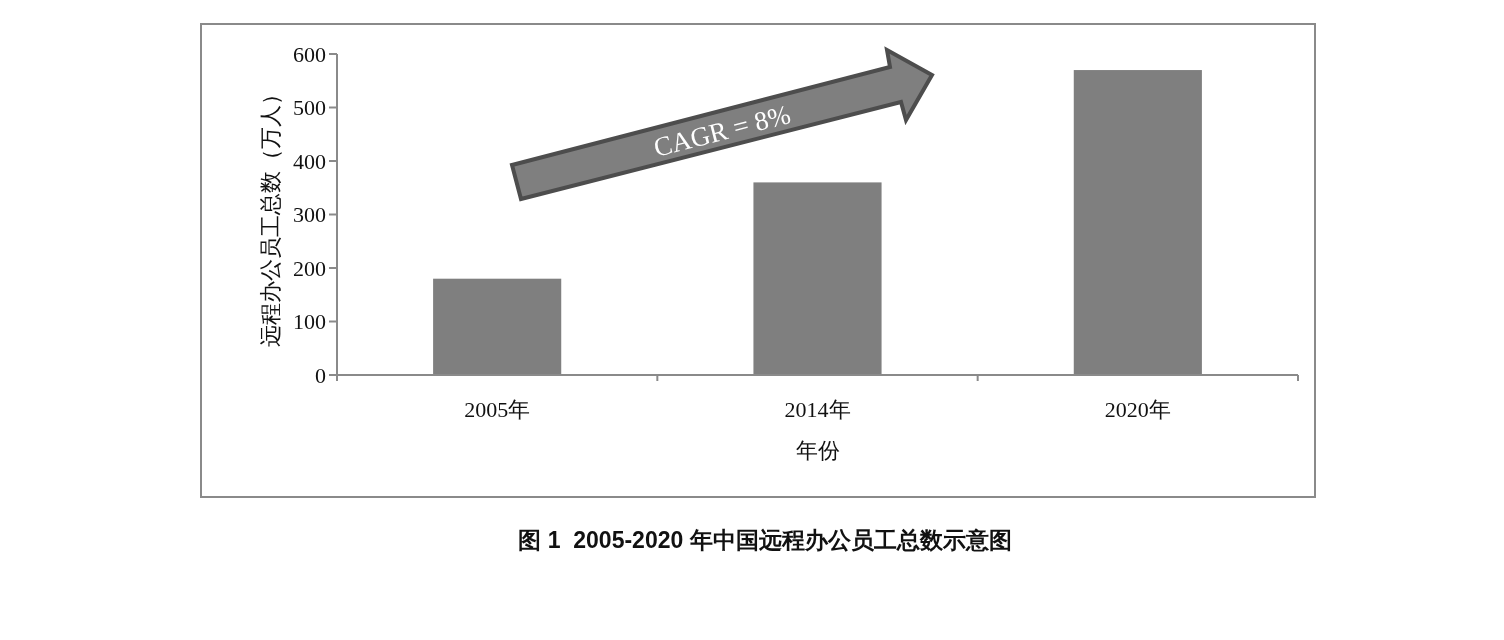 The width and height of the screenshot is (1504, 640). Describe the element at coordinates (309, 268) in the screenshot. I see `y-tick-label: 200` at that location.